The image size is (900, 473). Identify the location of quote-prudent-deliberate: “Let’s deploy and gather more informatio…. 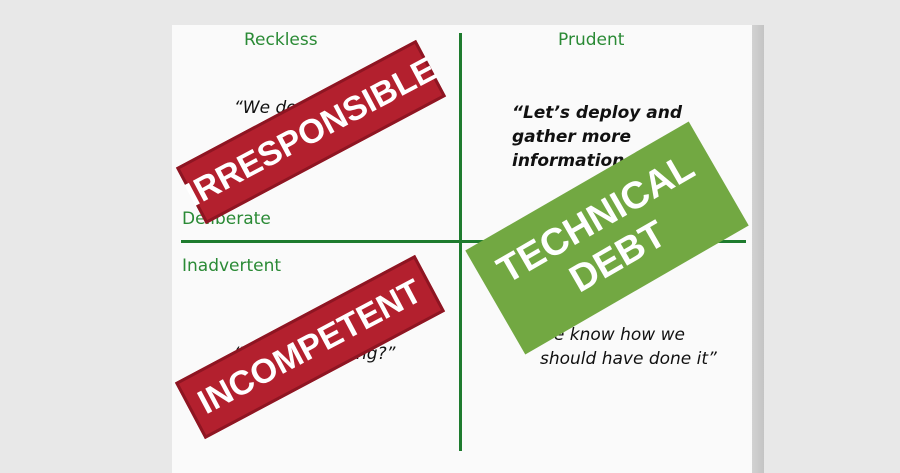
(597, 137).